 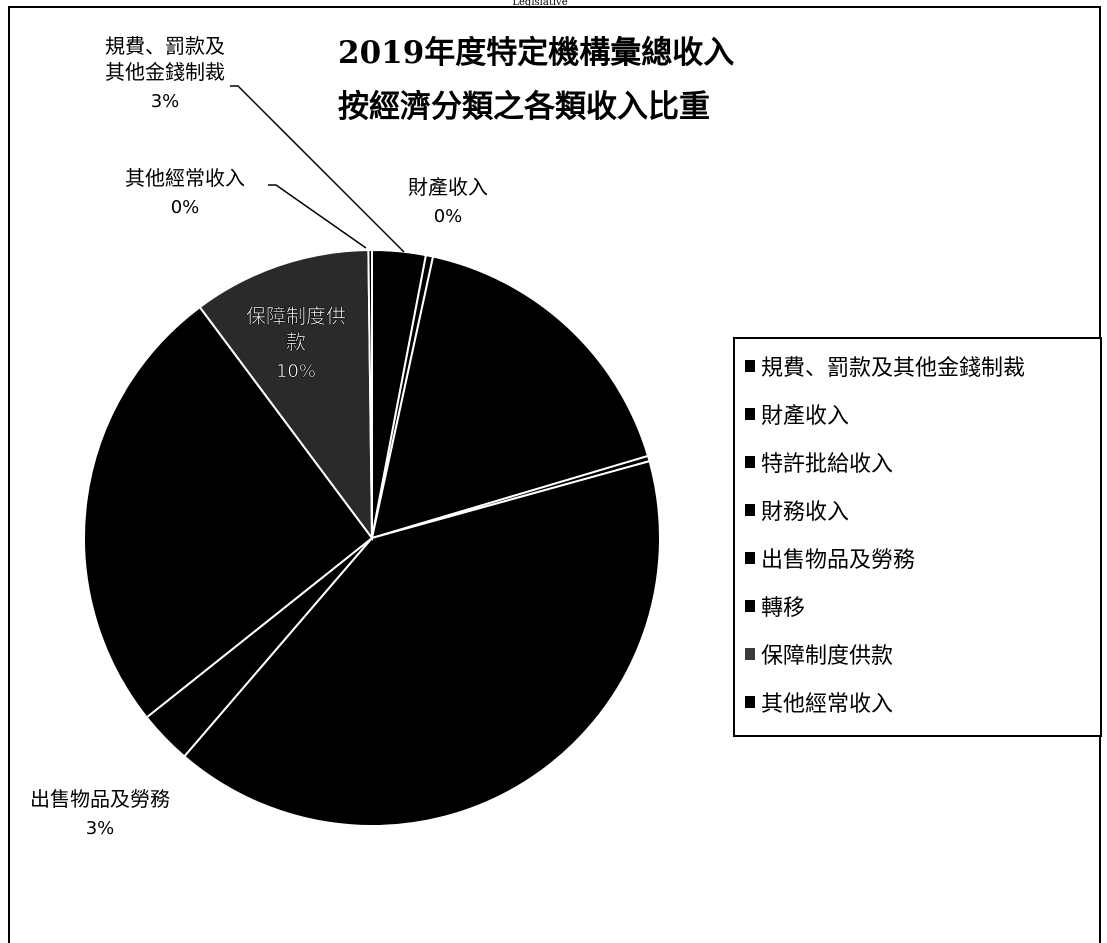 What do you see at coordinates (827, 704) in the screenshot?
I see `legend-label: 其他經常收入` at bounding box center [827, 704].